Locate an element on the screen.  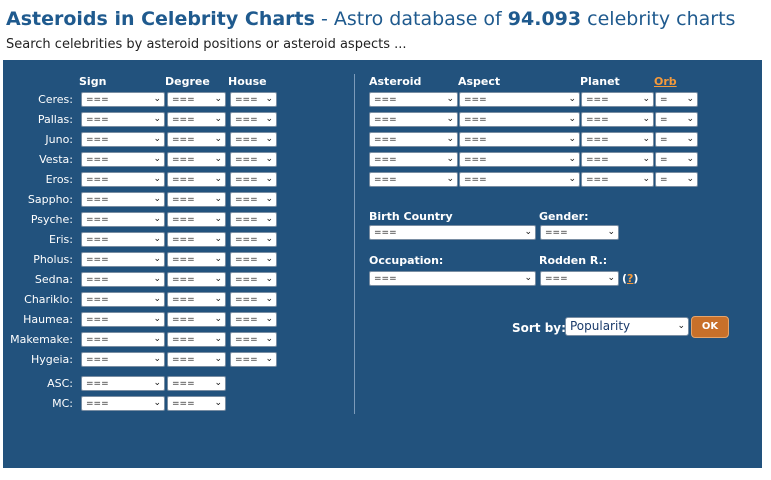
help-close: ) is located at coordinates (636, 278).